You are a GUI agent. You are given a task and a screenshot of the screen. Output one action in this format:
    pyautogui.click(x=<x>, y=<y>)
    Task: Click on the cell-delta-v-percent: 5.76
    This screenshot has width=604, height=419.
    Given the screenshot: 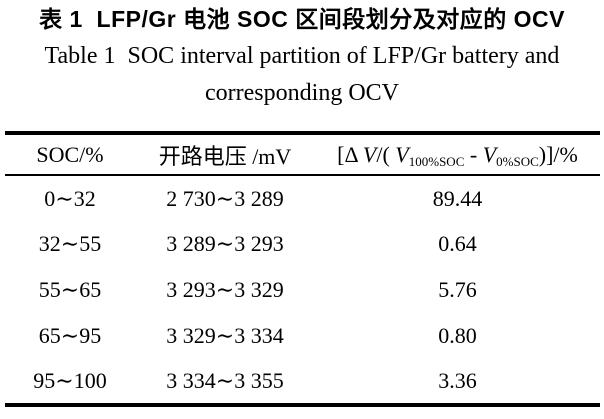 What is the action you would take?
    pyautogui.click(x=457, y=289)
    